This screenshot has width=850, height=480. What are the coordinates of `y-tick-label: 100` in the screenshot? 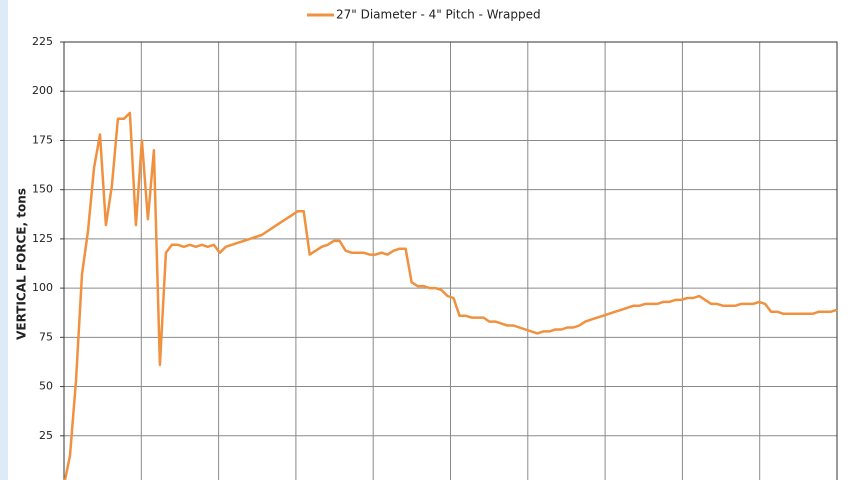 It's located at (42, 287).